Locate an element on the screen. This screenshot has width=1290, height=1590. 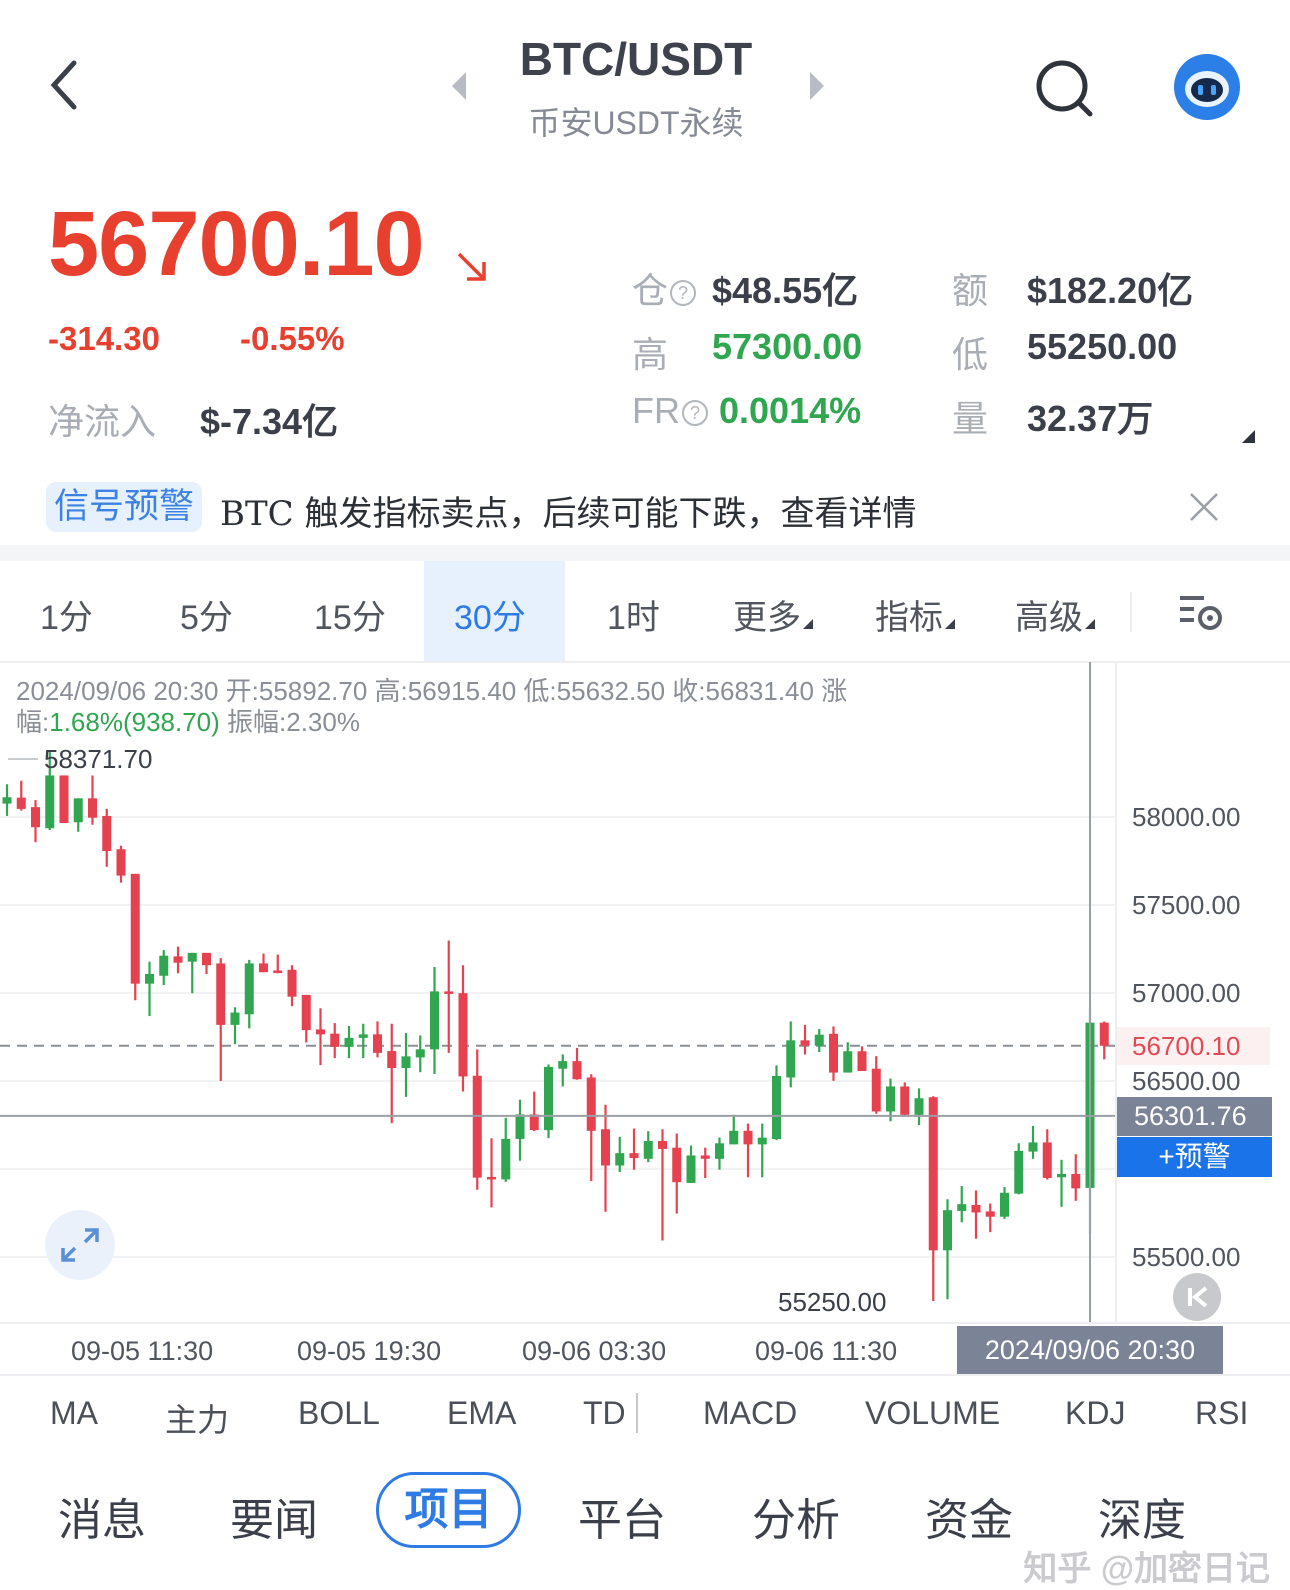
volume-label: 量 is located at coordinates (970, 418).